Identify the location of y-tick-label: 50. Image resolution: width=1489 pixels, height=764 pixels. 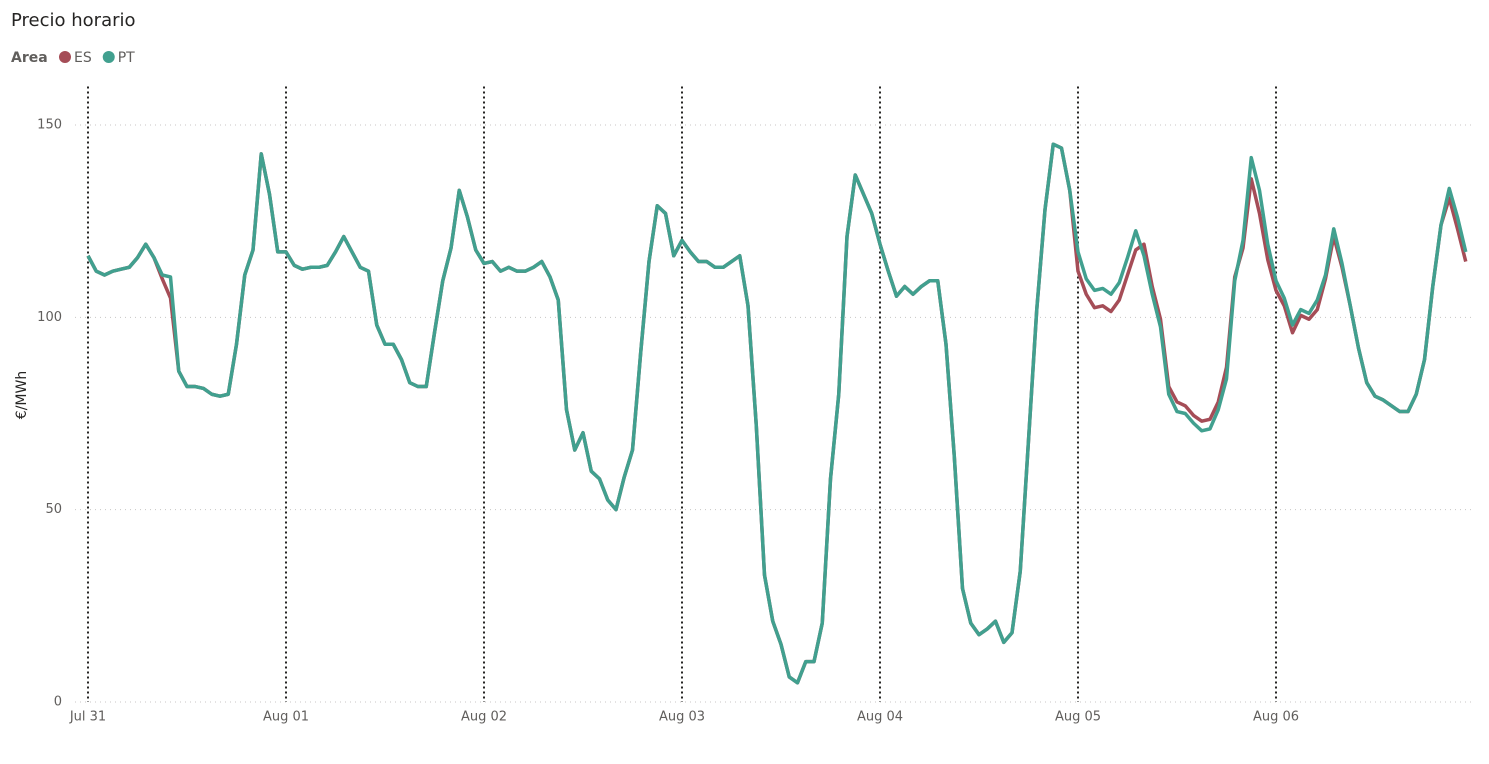
(53, 509).